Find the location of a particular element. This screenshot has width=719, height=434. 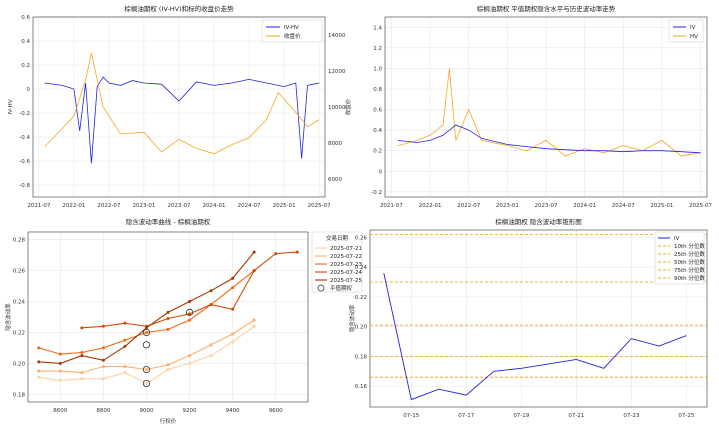

y-tick-1-5: 0.2 is located at coordinates (25, 66).